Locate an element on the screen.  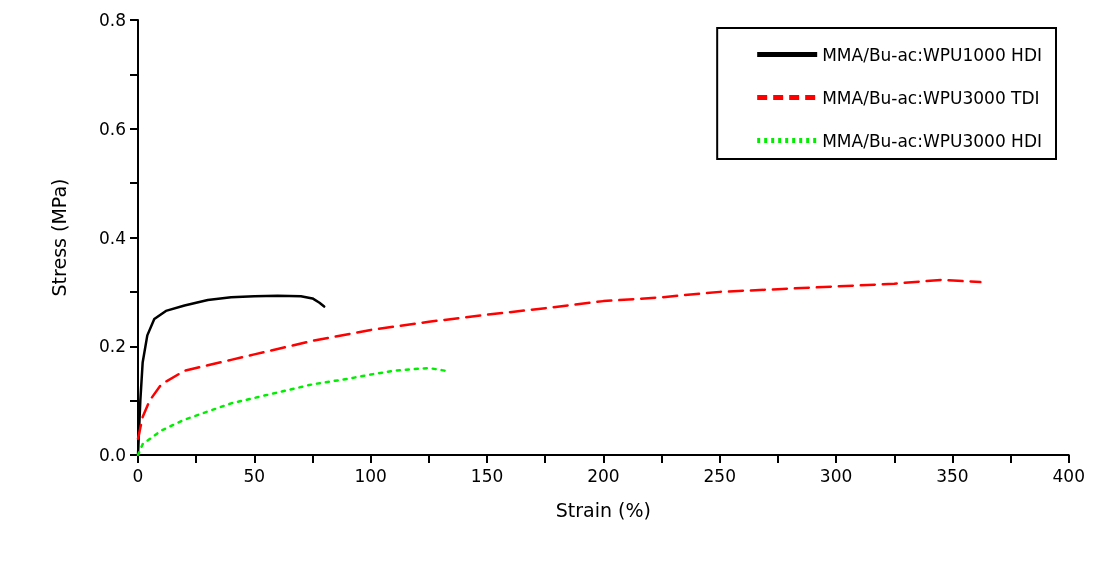
x-axis-title: Strain (%) is located at coordinates (603, 509).